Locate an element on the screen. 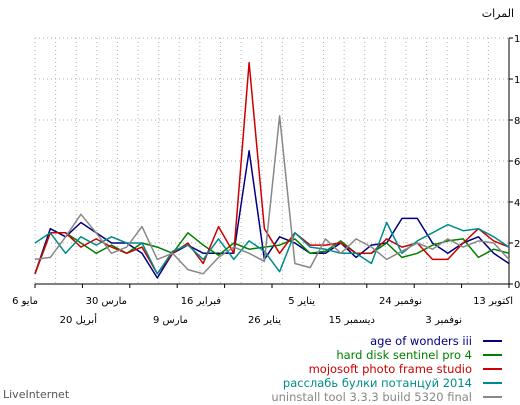 The width and height of the screenshot is (520, 405). legend-label: расслабь булки потанцуй 2014 is located at coordinates (377, 383).